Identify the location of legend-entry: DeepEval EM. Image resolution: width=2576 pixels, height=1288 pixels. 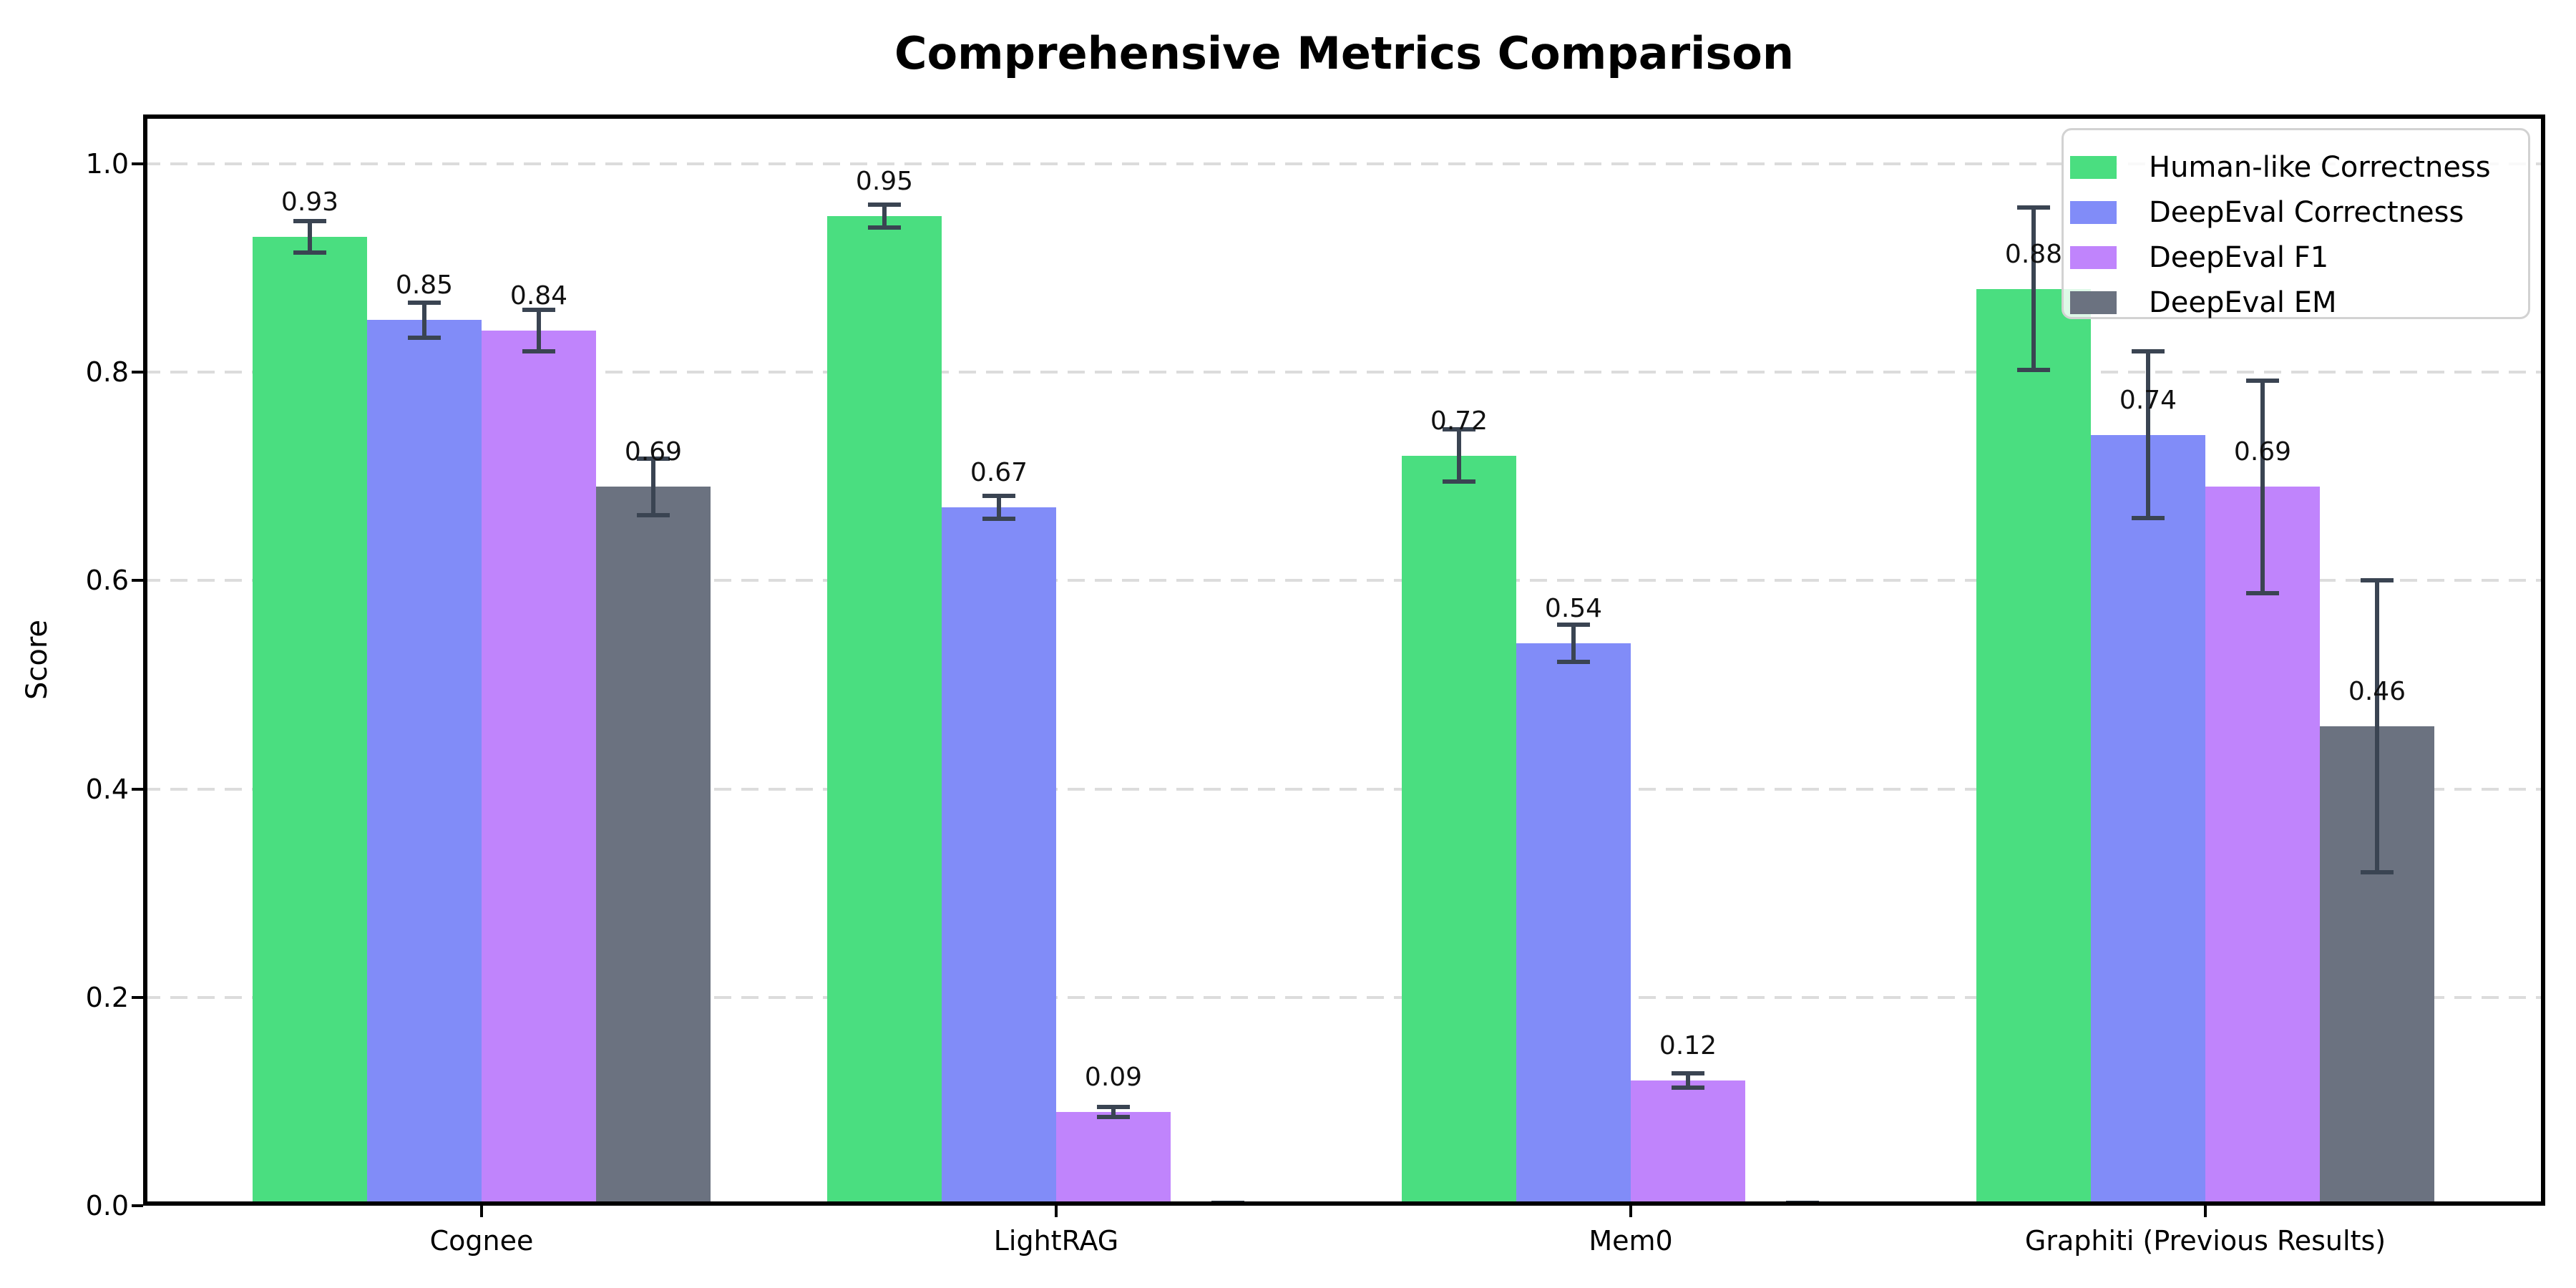
(2299, 302).